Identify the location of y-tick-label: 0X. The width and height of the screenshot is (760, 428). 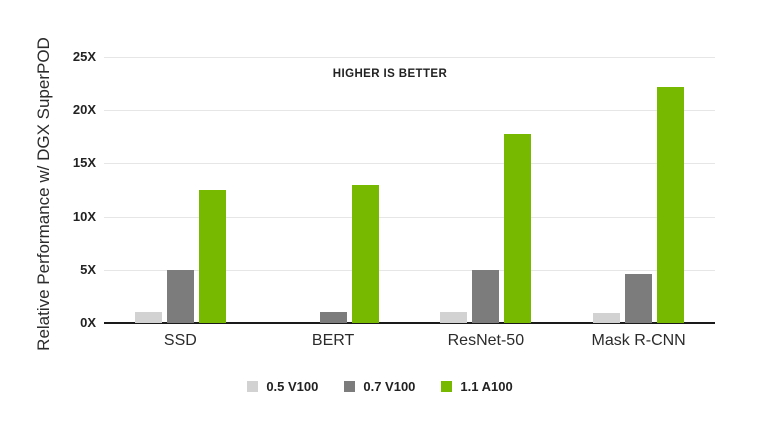
(88, 322).